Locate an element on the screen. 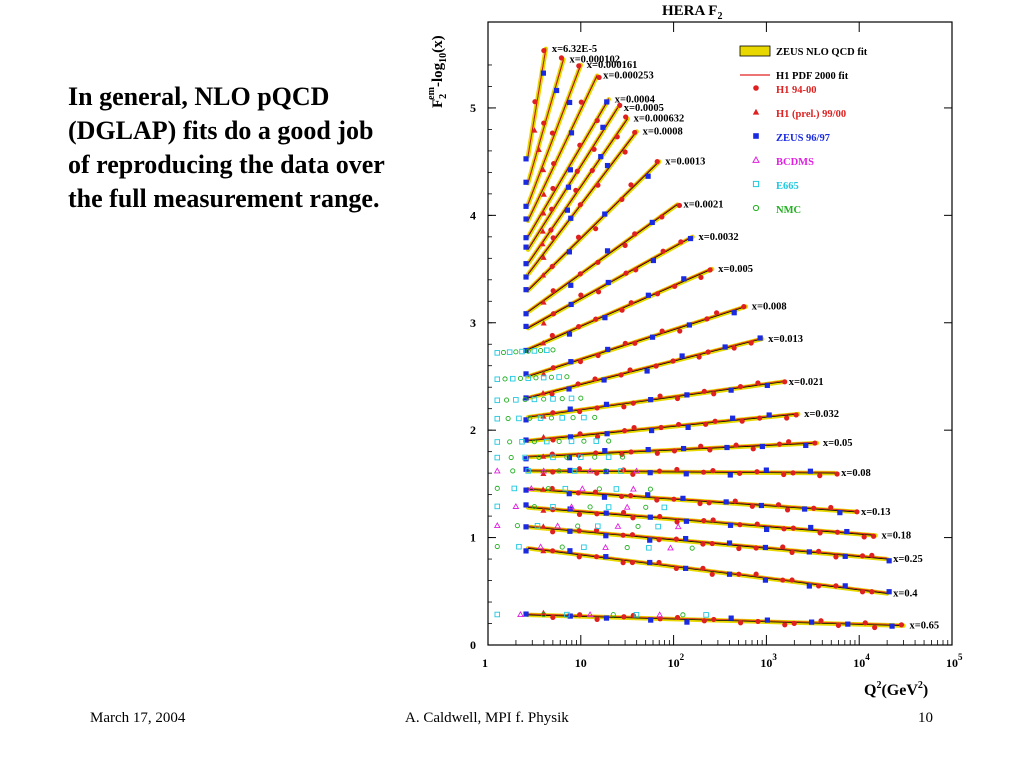 The width and height of the screenshot is (1024, 768). legend-marker-open-circle is located at coordinates (756, 208).